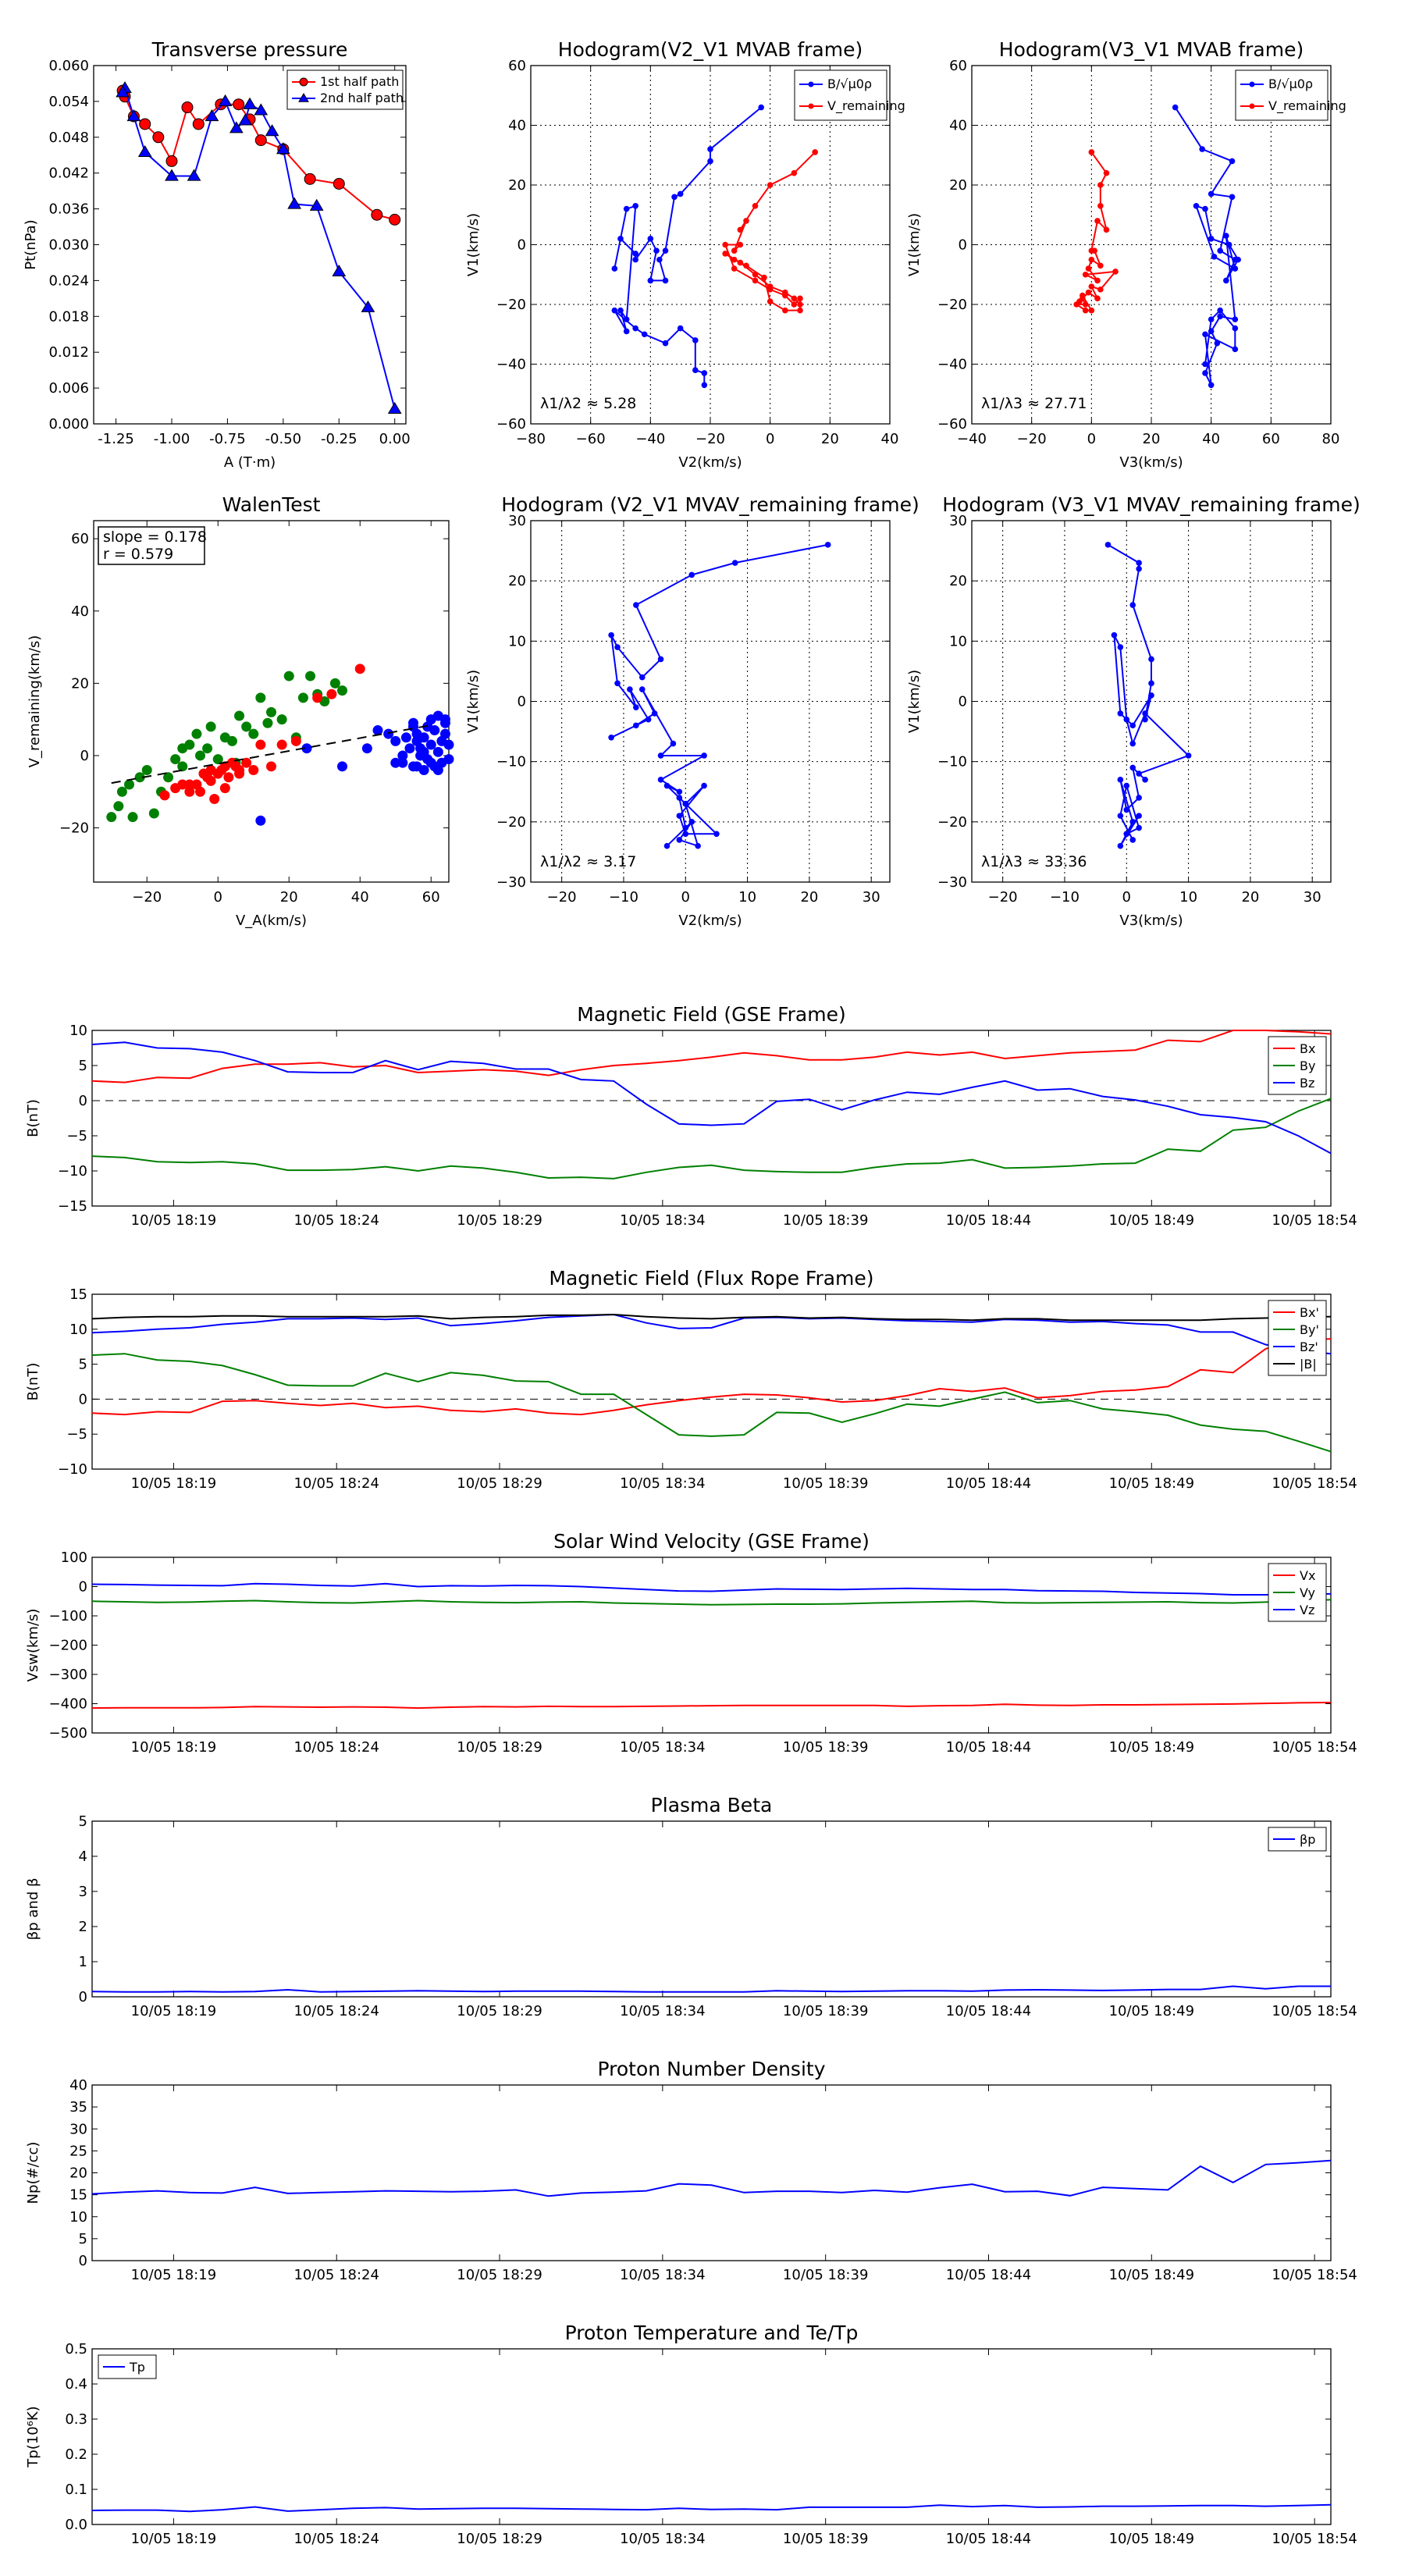 Image resolution: width=1405 pixels, height=2576 pixels. Describe the element at coordinates (1188, 898) in the screenshot. I see `x-tick-label: 10` at that location.